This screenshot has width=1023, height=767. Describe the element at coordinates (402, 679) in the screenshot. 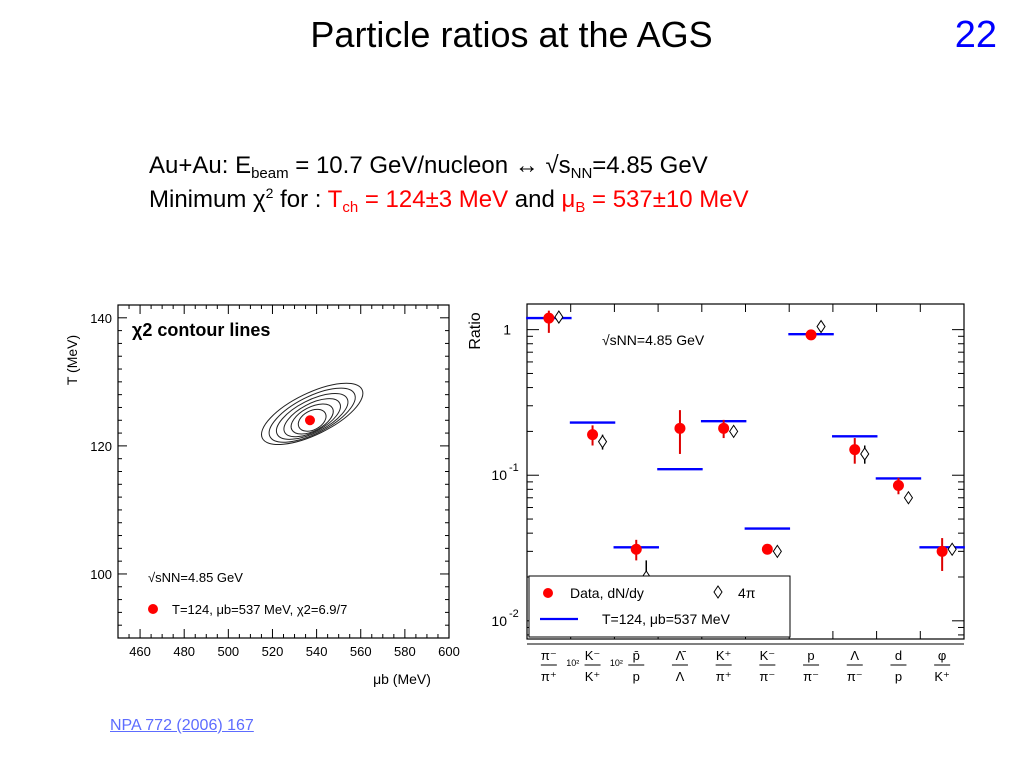

I see `contour-x-axis-label: μb (MeV)` at that location.